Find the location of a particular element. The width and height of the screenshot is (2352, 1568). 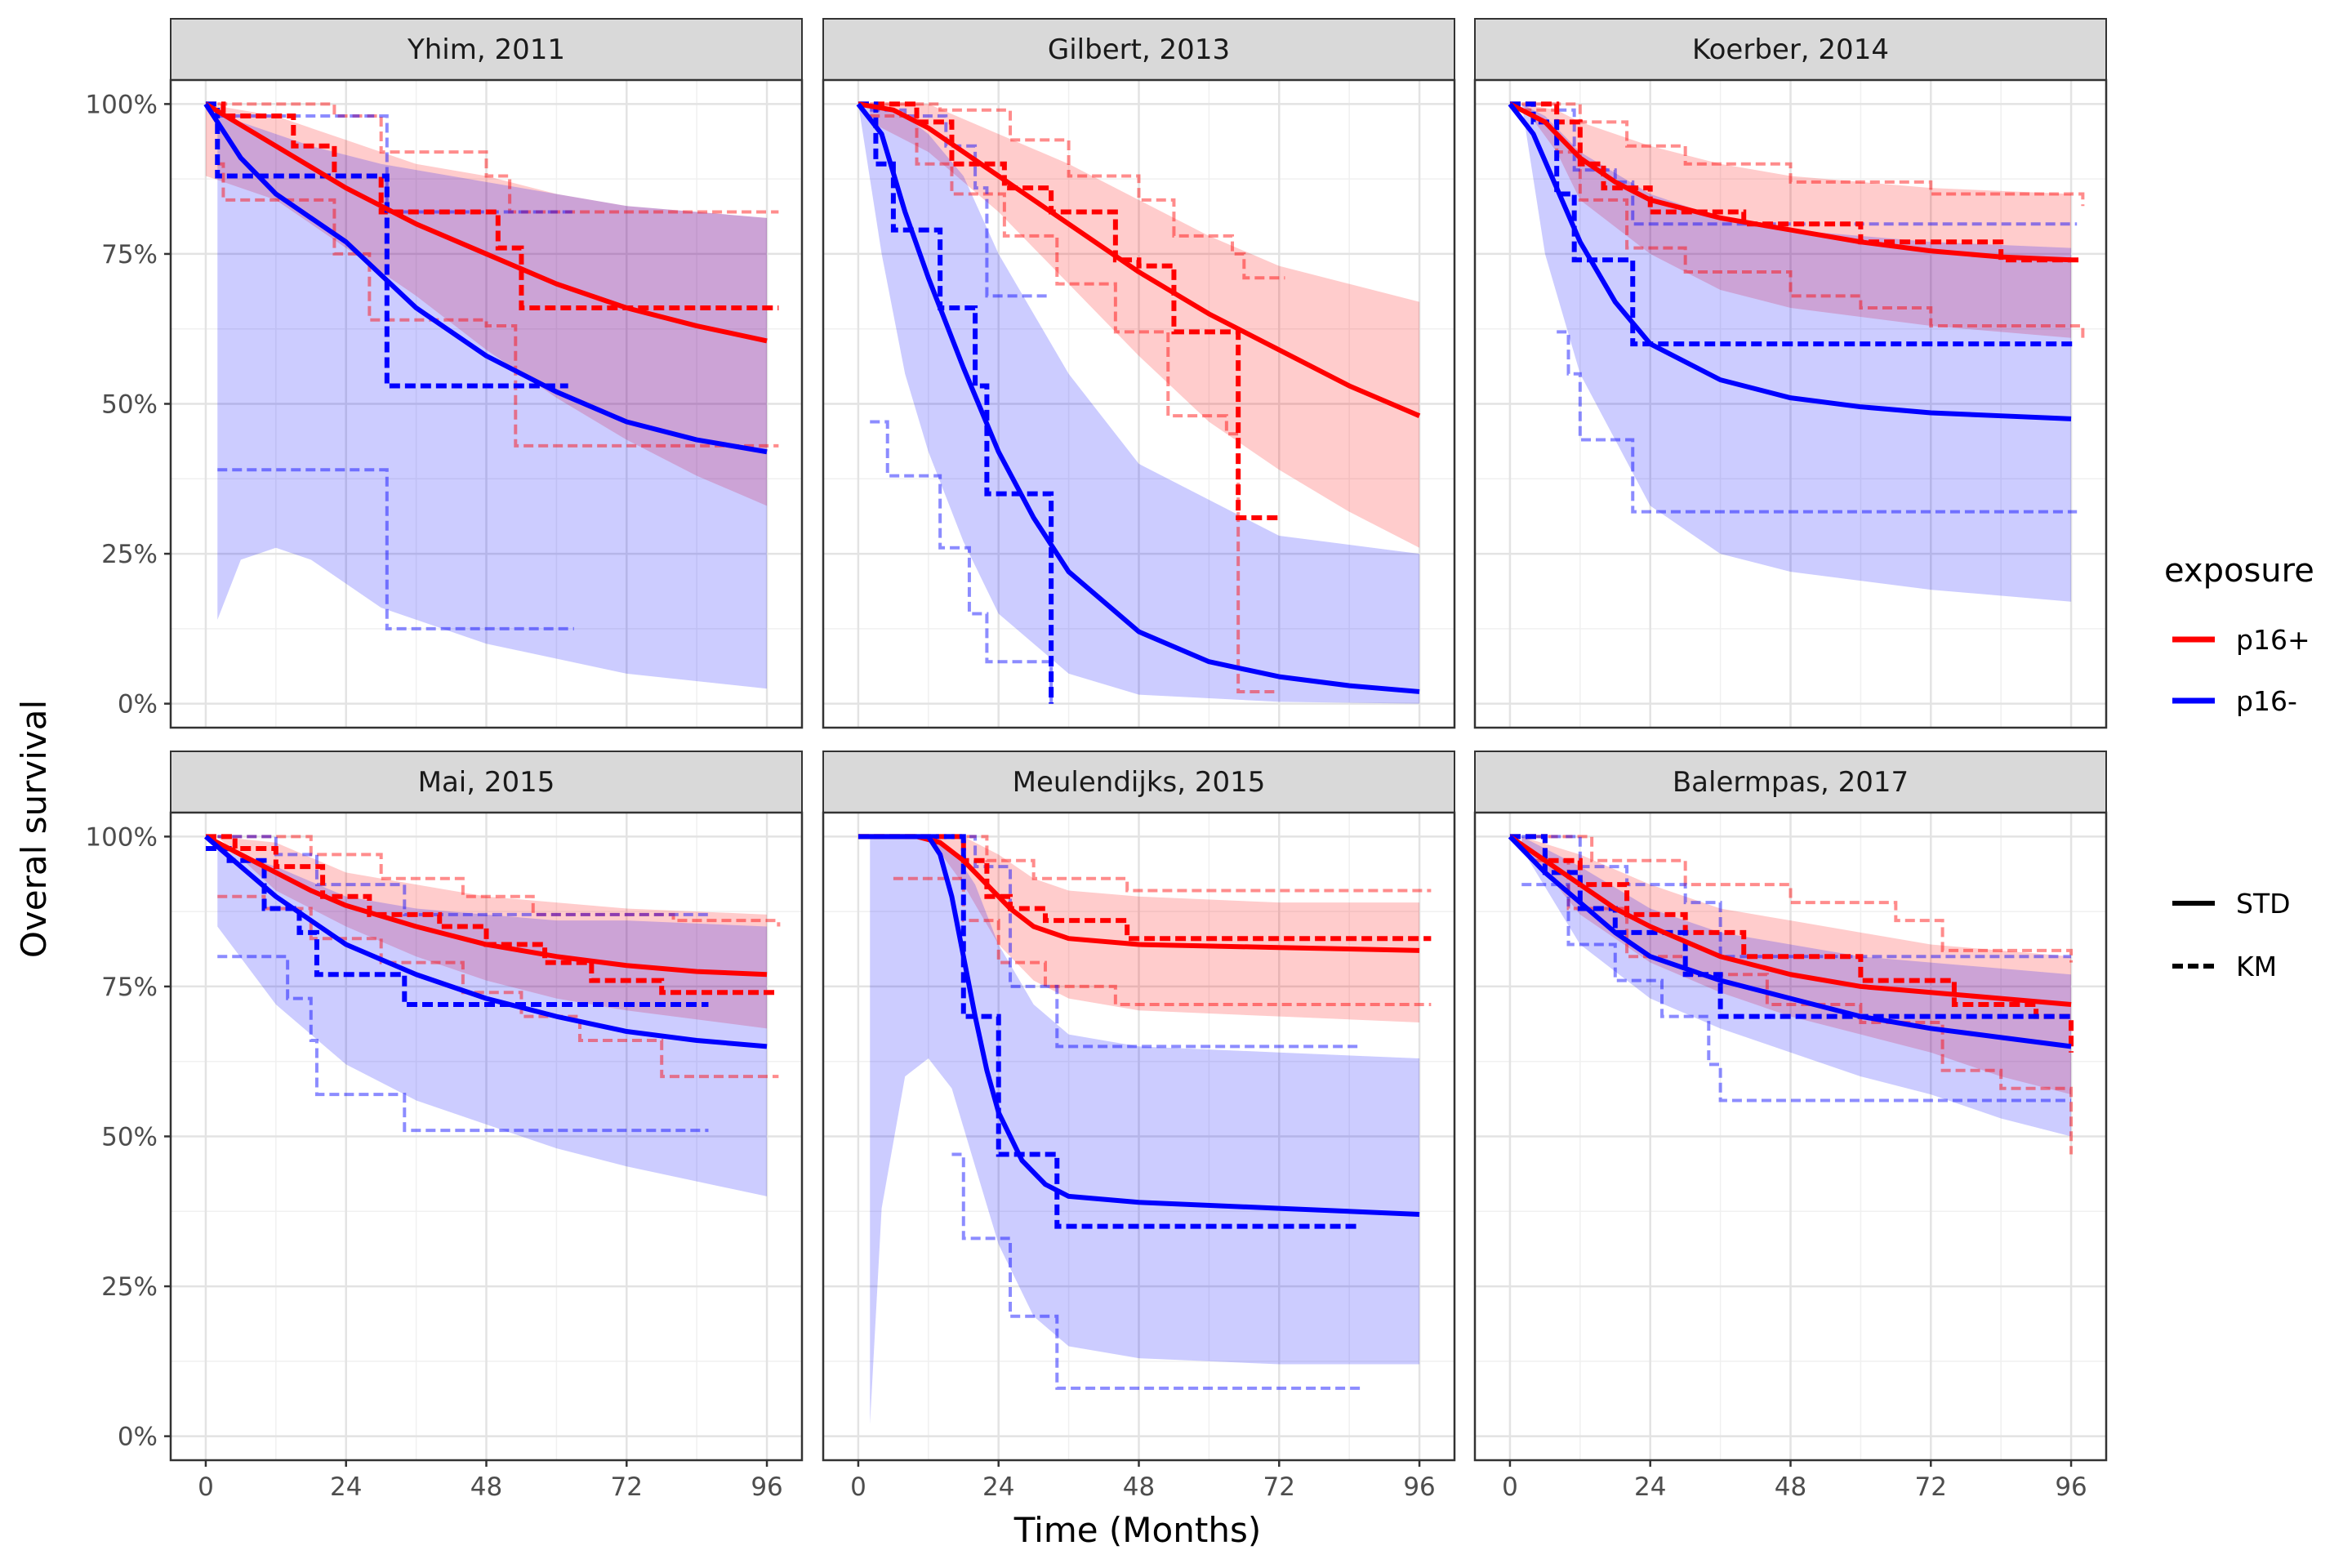

panel-title: Koerber, 2014 is located at coordinates (1790, 49).